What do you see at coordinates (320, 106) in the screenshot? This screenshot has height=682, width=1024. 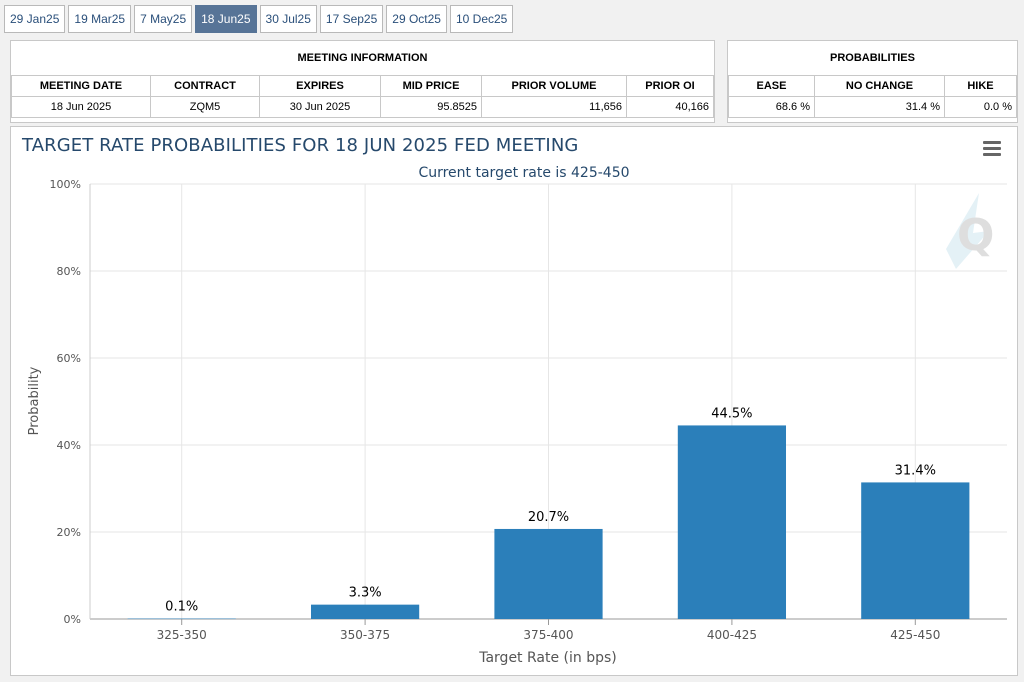 I see `expires-value: 30 Jun 2025` at bounding box center [320, 106].